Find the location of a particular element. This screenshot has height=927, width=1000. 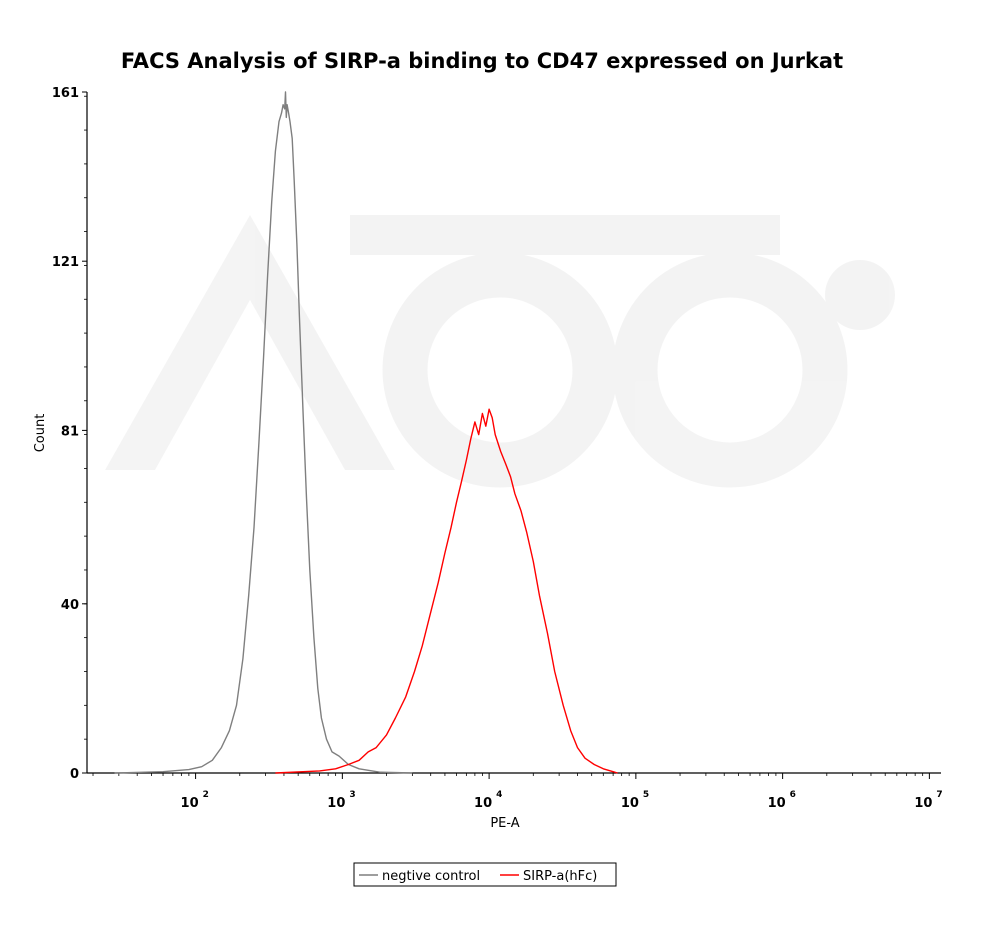

x-axis-label: PE-A is located at coordinates (504, 823).